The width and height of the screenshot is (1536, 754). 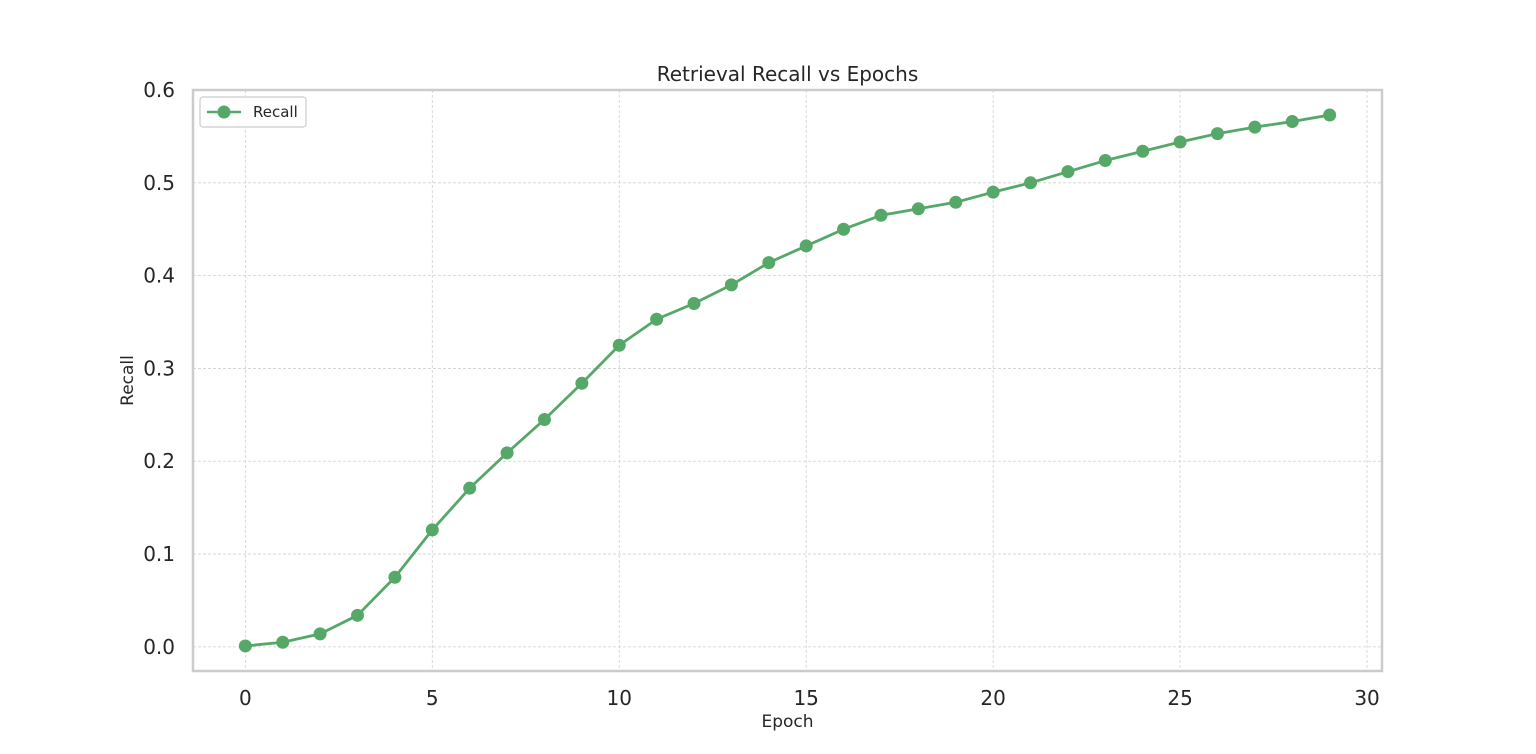 I want to click on chart-title: Retrieval Recall vs Epochs, so click(x=788, y=74).